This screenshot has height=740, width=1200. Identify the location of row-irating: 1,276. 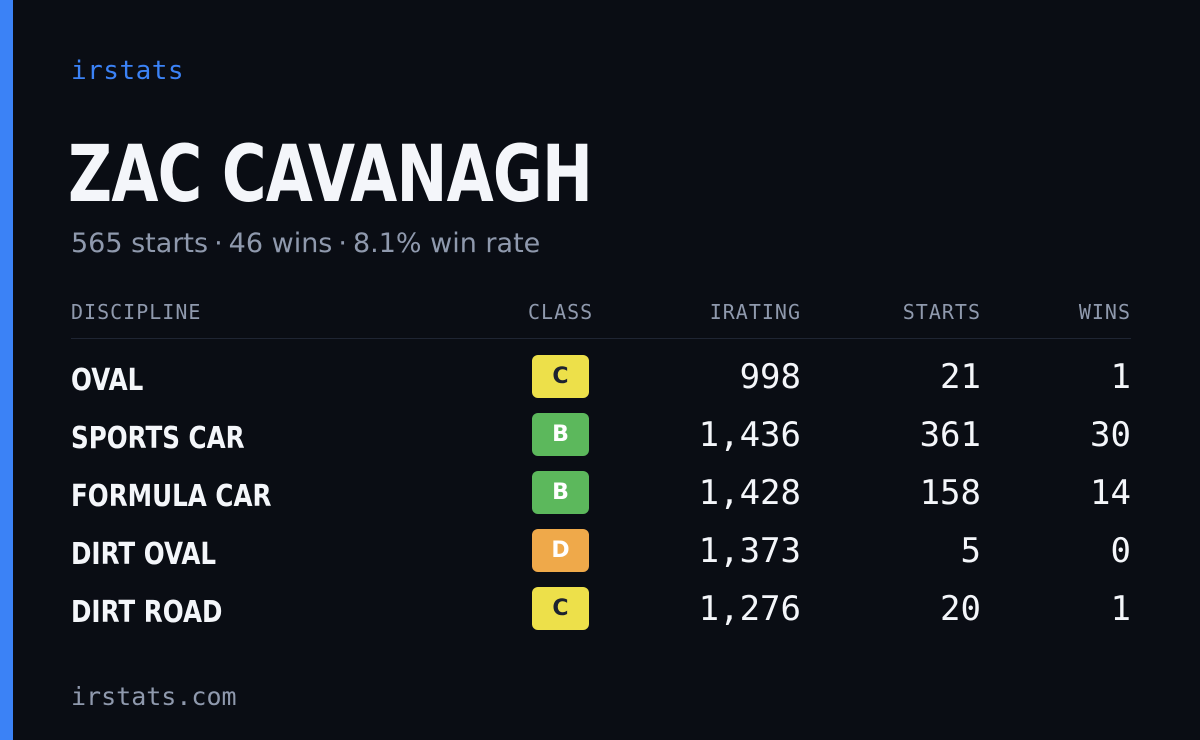
(749, 609).